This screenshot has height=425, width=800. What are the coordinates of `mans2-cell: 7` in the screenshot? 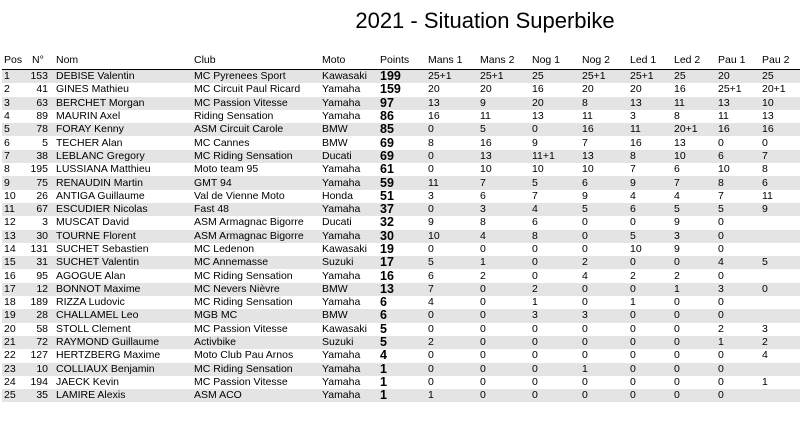 It's located at (504, 183).